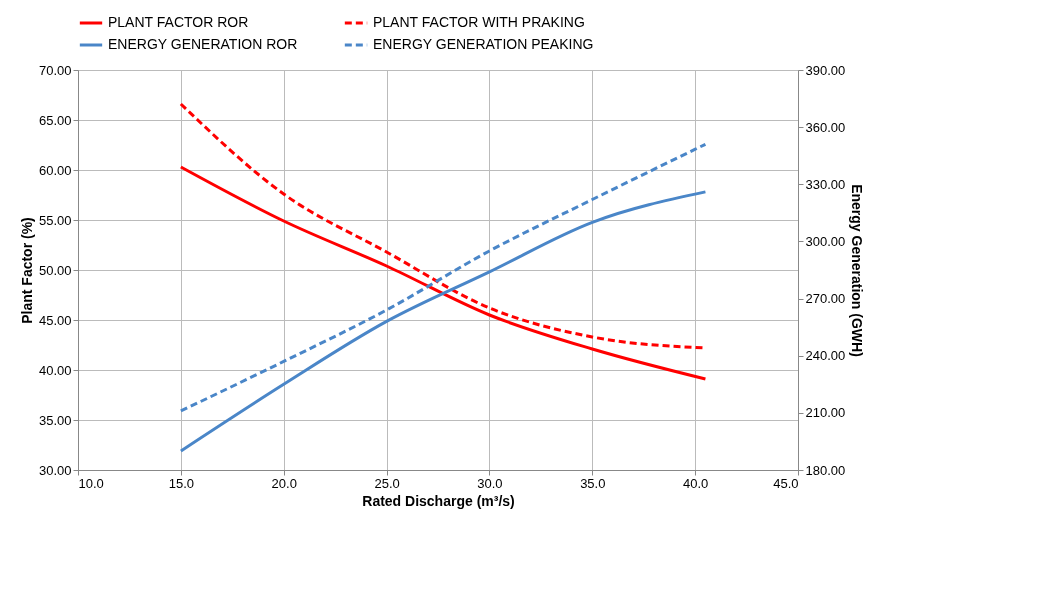 The height and width of the screenshot is (595, 1064). Describe the element at coordinates (825, 70) in the screenshot. I see `y2-tick-label: 390.00` at that location.